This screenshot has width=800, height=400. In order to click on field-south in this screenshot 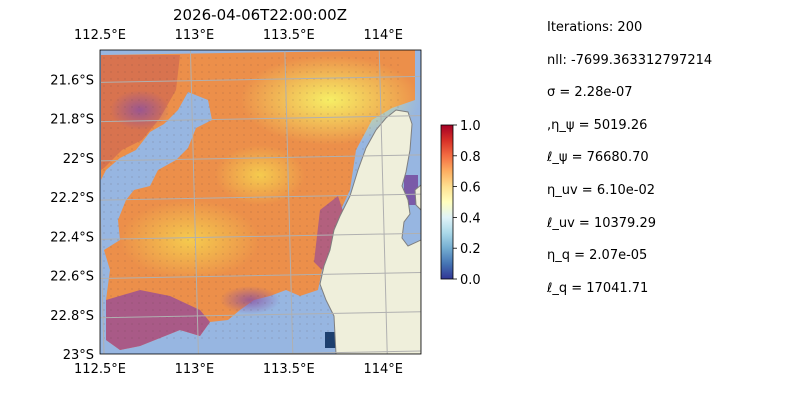, I will do `click(158, 320)`.